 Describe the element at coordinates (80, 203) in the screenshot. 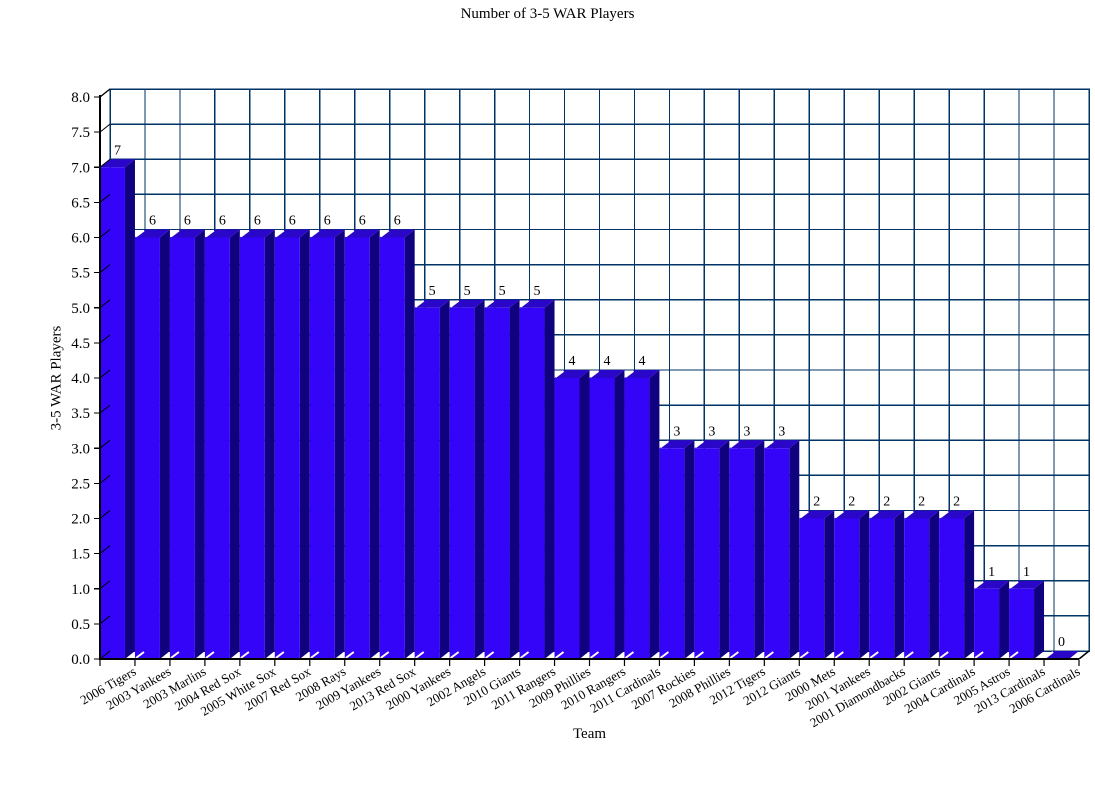

I see `y-tick-label: 6.5` at that location.